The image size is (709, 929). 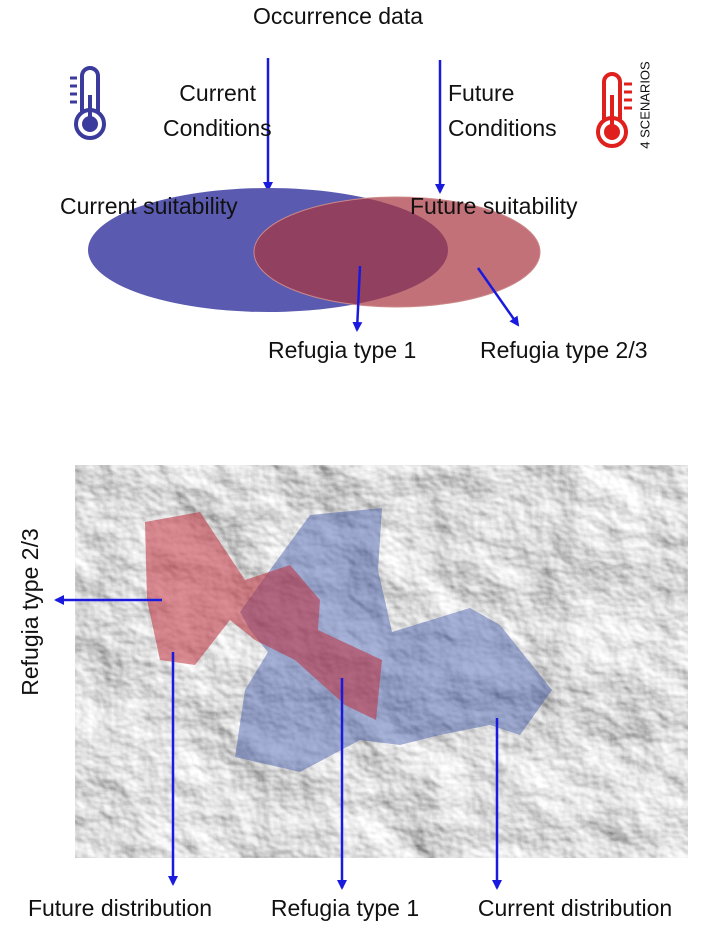 I want to click on occurrence-title: Occurrence data, so click(x=338, y=16).